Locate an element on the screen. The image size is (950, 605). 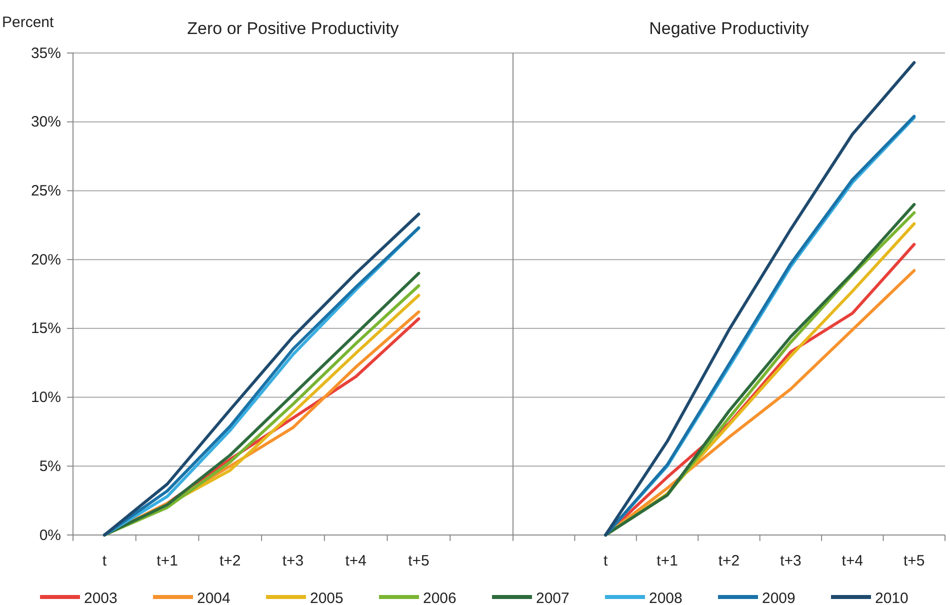
legend-label: 2004 is located at coordinates (213, 597).